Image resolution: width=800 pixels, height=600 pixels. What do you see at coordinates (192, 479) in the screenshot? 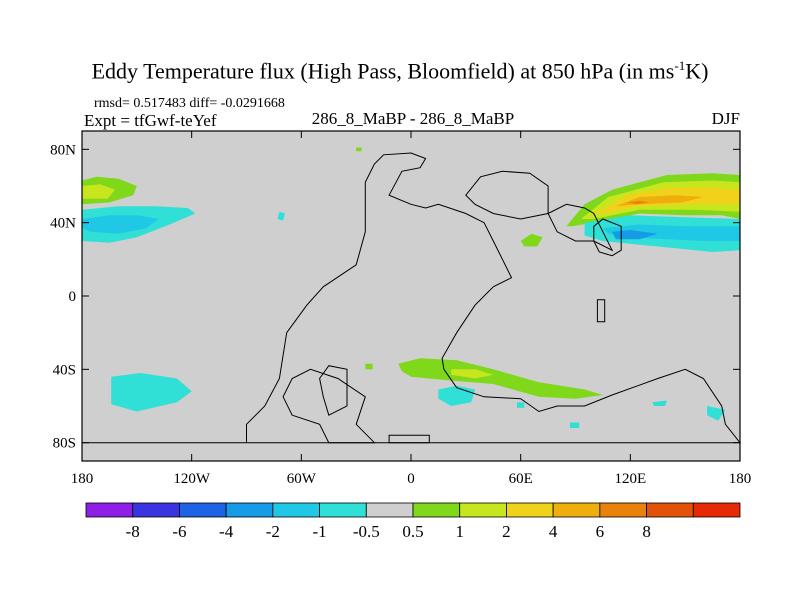
I see `x-tick-label: 120W` at bounding box center [192, 479].